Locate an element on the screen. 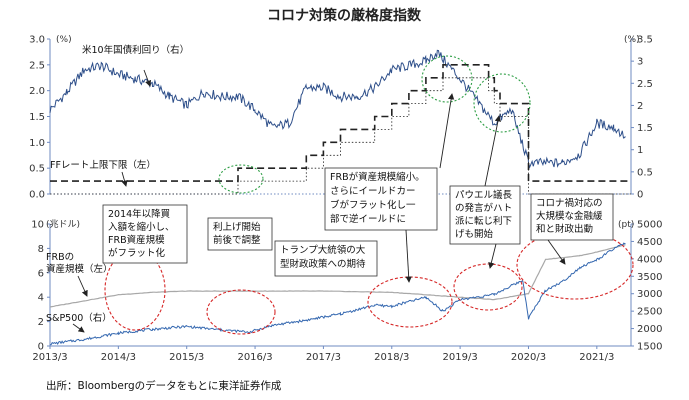  top-right-axis-unit: (%) is located at coordinates (632, 40).